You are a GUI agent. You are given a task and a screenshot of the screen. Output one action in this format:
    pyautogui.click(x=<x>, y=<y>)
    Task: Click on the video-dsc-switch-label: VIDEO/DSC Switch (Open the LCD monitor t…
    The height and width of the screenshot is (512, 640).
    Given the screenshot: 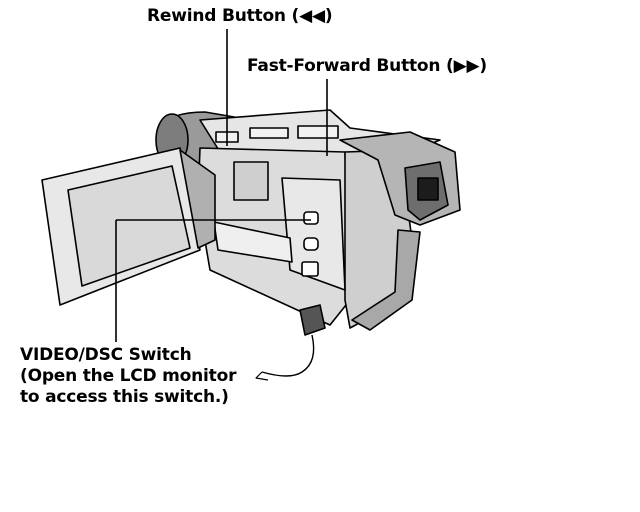 What is the action you would take?
    pyautogui.click(x=128, y=376)
    